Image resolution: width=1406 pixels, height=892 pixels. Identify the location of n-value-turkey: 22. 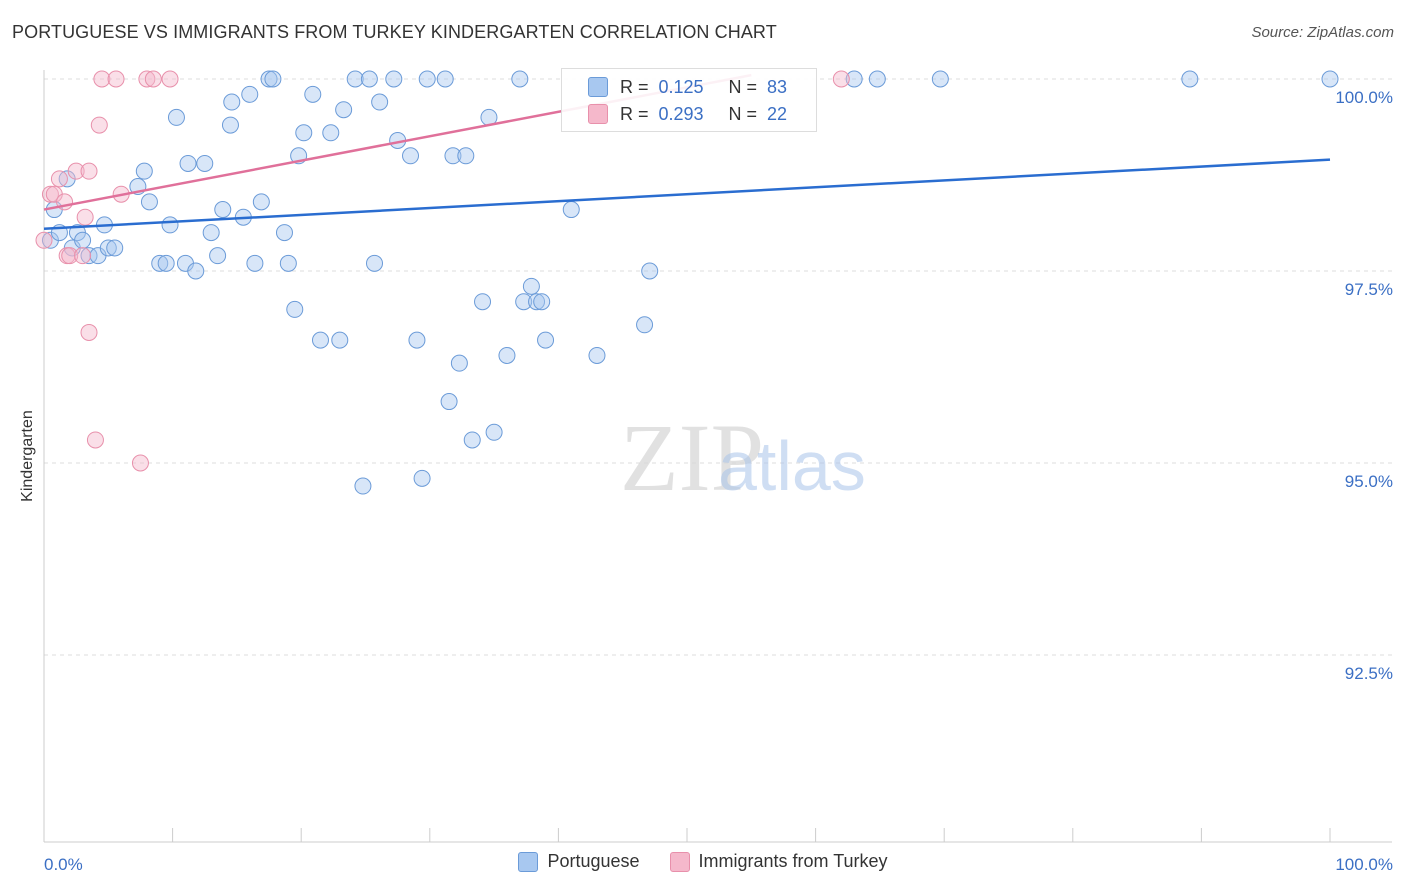
(777, 113).